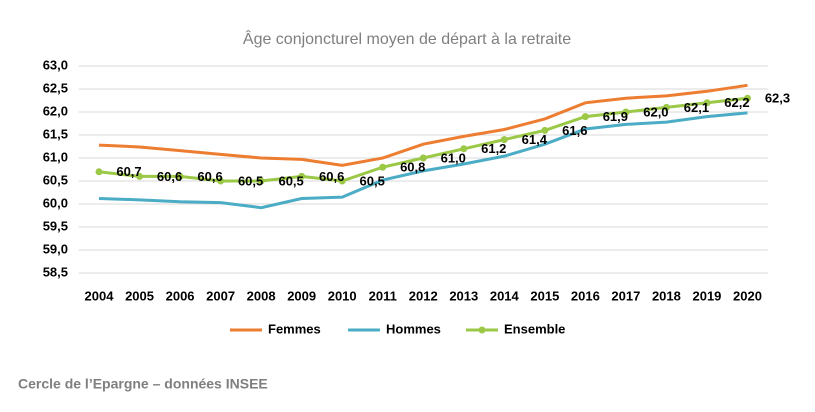  Describe the element at coordinates (143, 384) in the screenshot. I see `source-note: Cercle de l’Epargne – données INSEE` at that location.